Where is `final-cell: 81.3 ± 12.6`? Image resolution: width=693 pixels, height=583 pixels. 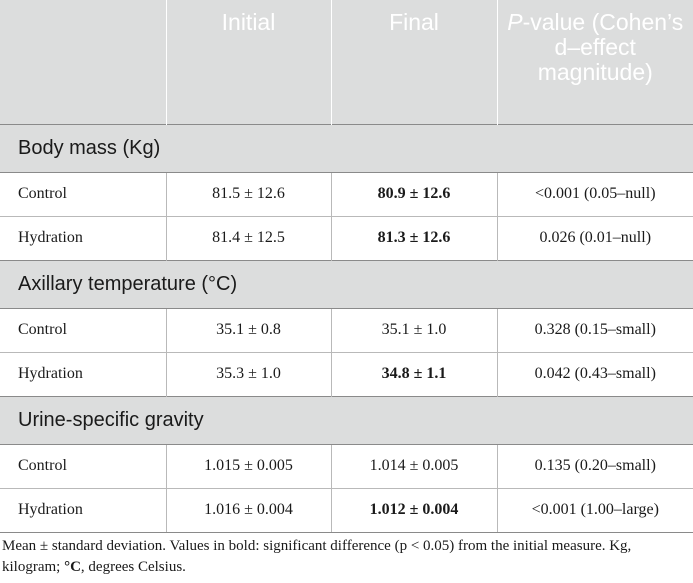
final-cell: 81.3 ± 12.6 is located at coordinates (413, 237).